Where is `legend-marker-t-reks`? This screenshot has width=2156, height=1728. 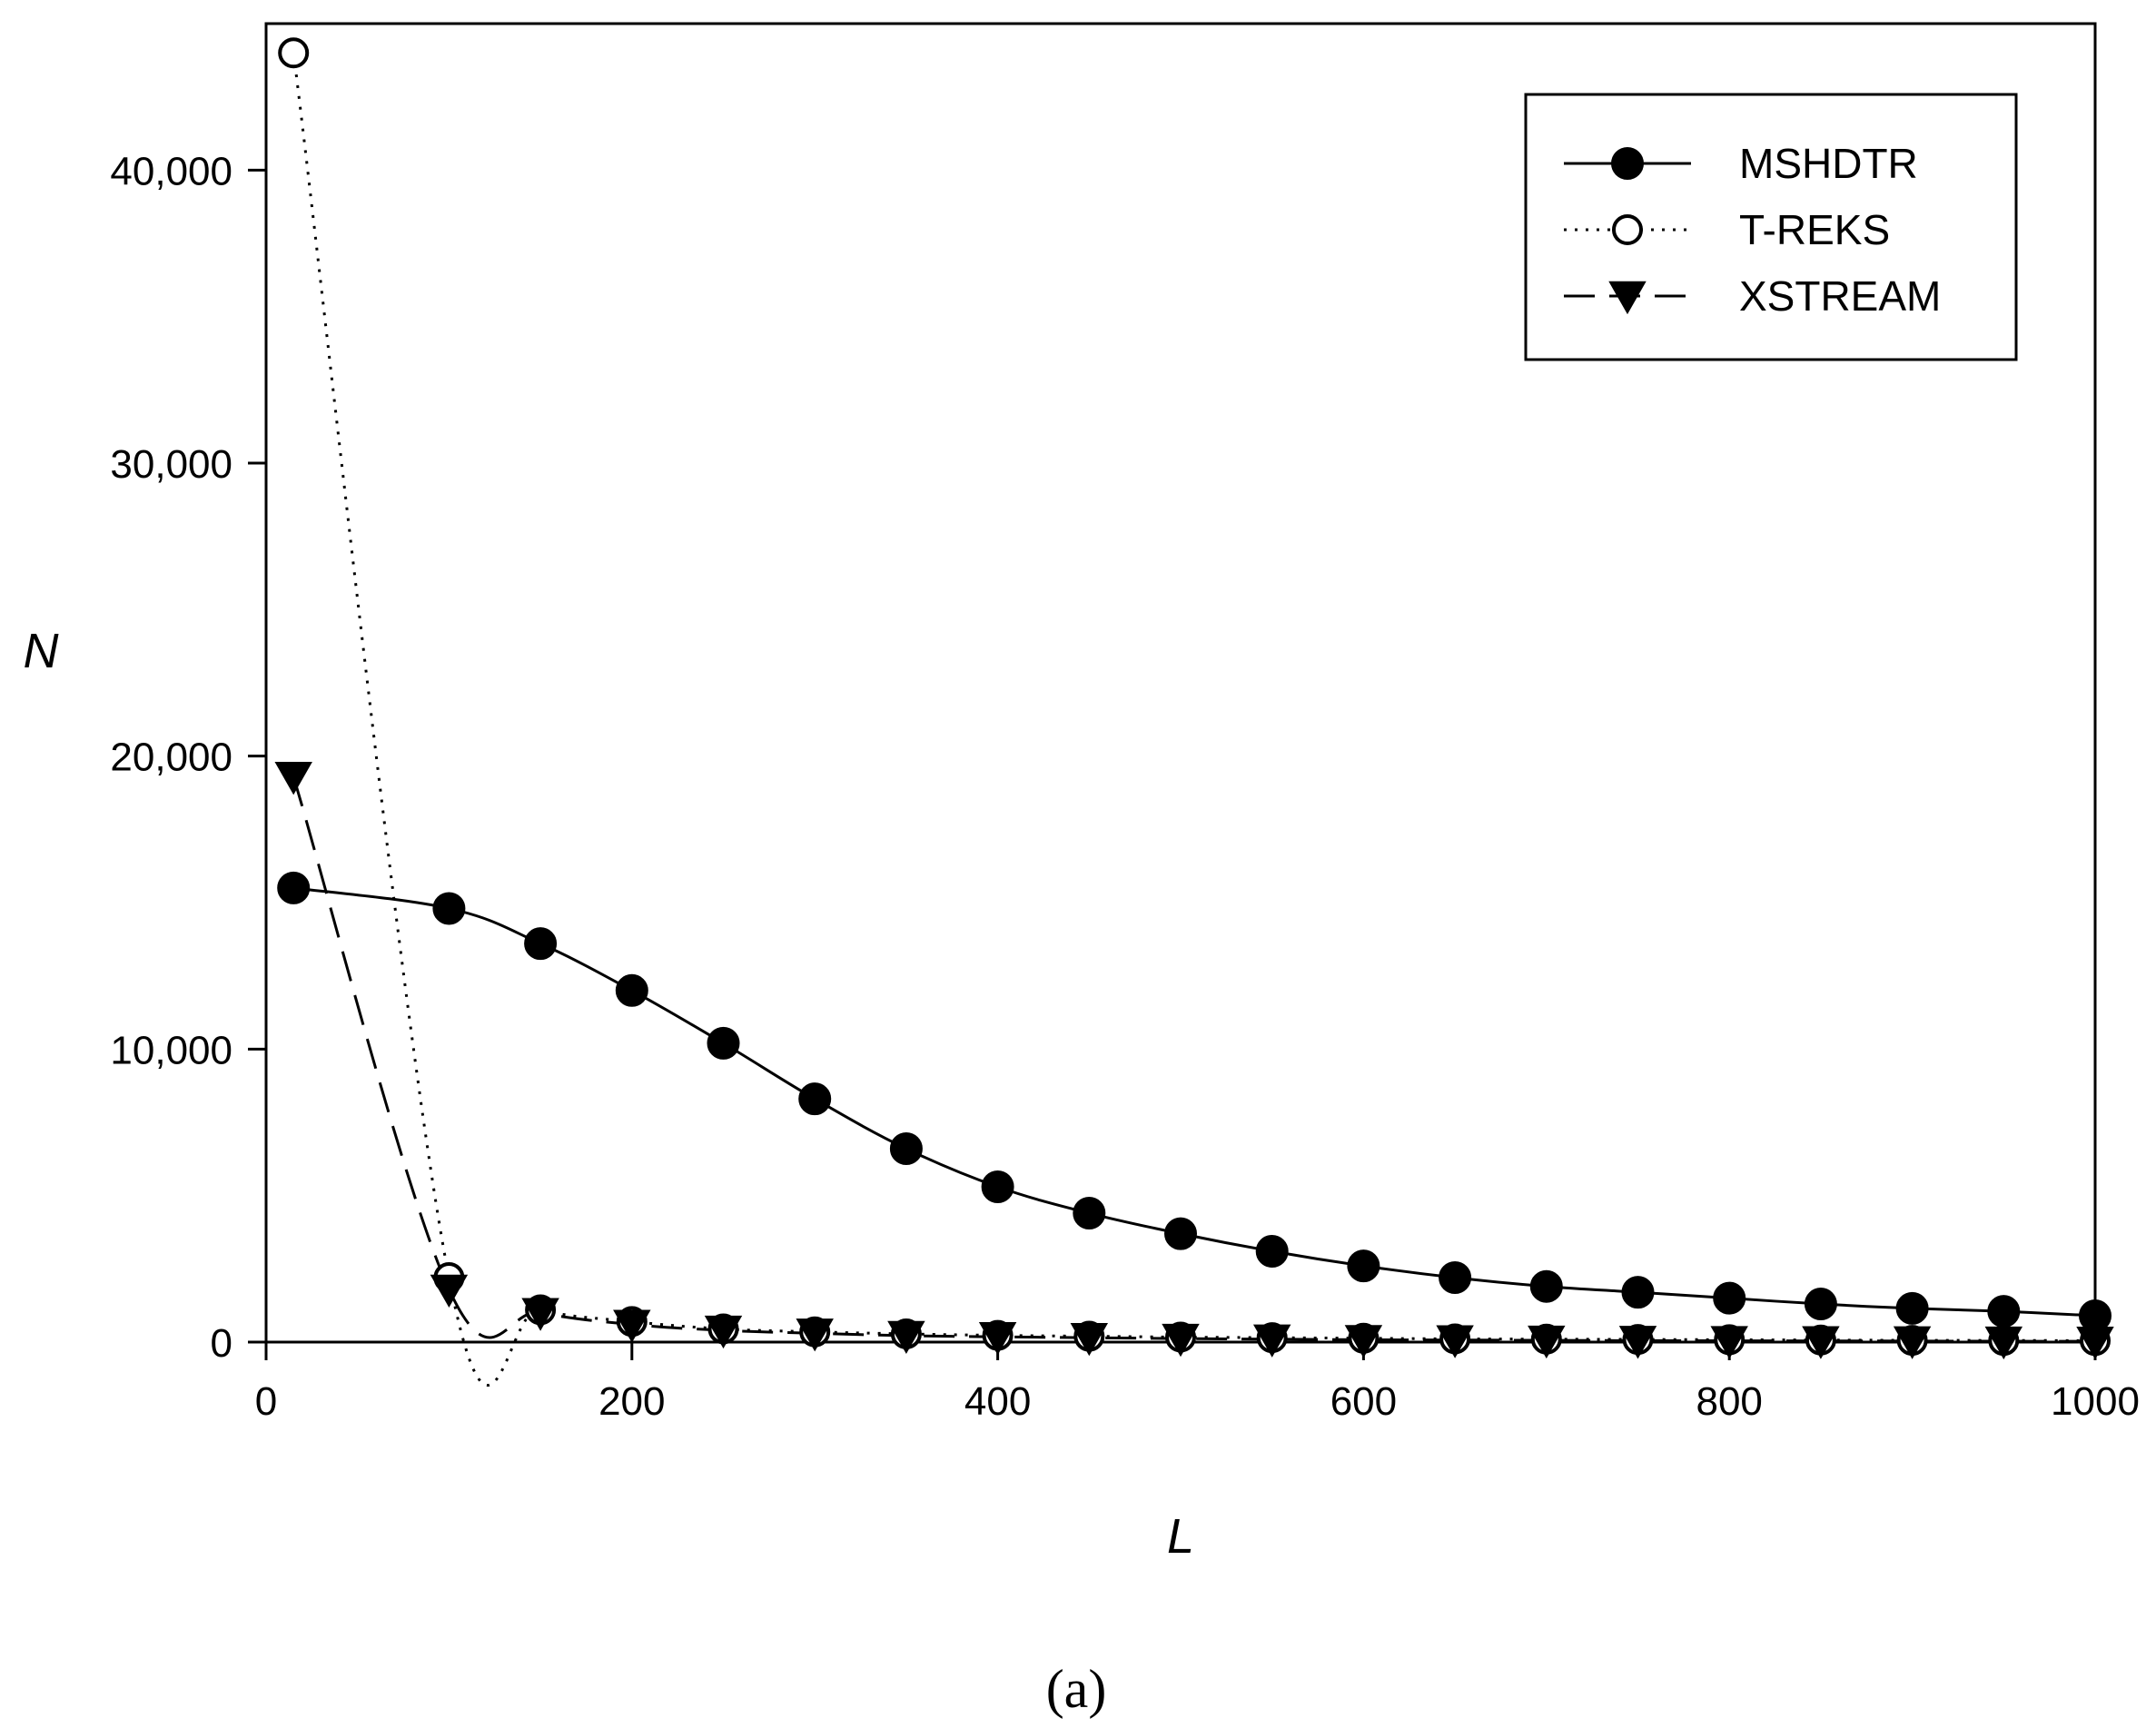 legend-marker-t-reks is located at coordinates (1627, 229).